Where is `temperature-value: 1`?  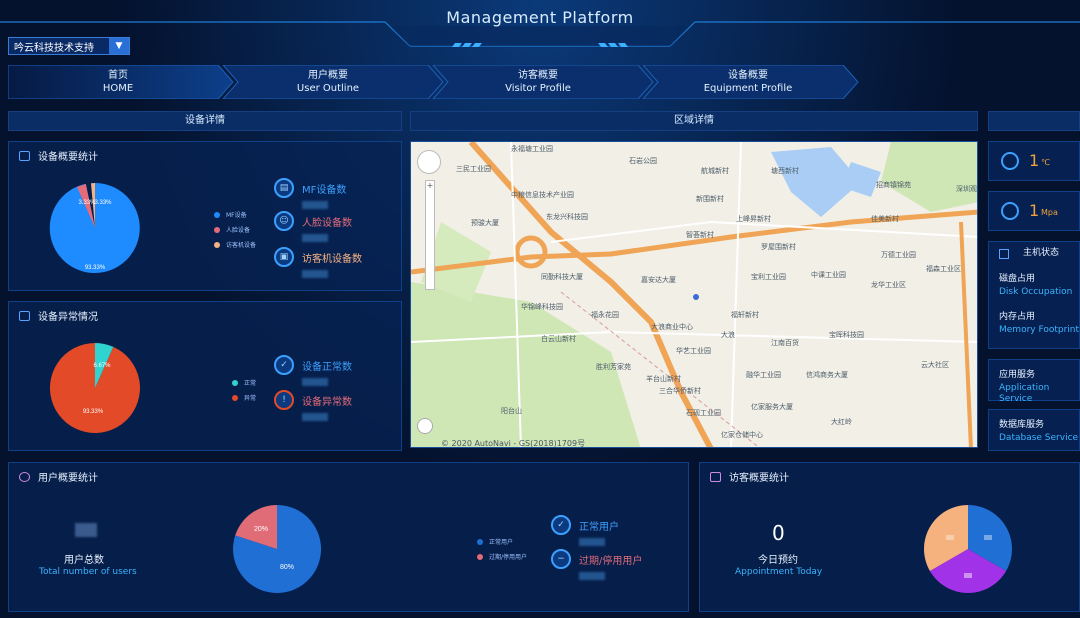 temperature-value: 1 is located at coordinates (1034, 160).